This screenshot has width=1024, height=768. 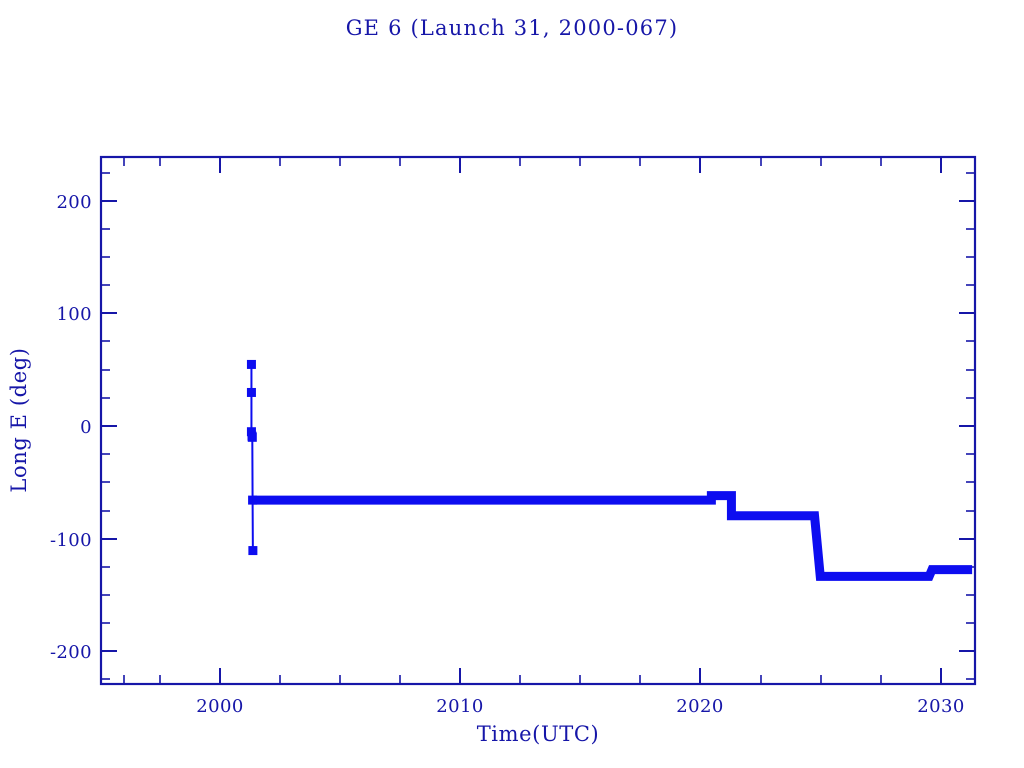 I want to click on y-tick-label-neg200: -200, so click(x=71, y=652).